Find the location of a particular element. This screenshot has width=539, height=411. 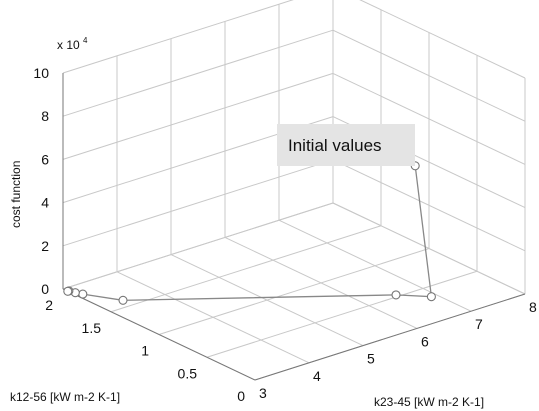

annotation-box is located at coordinates (346, 145).